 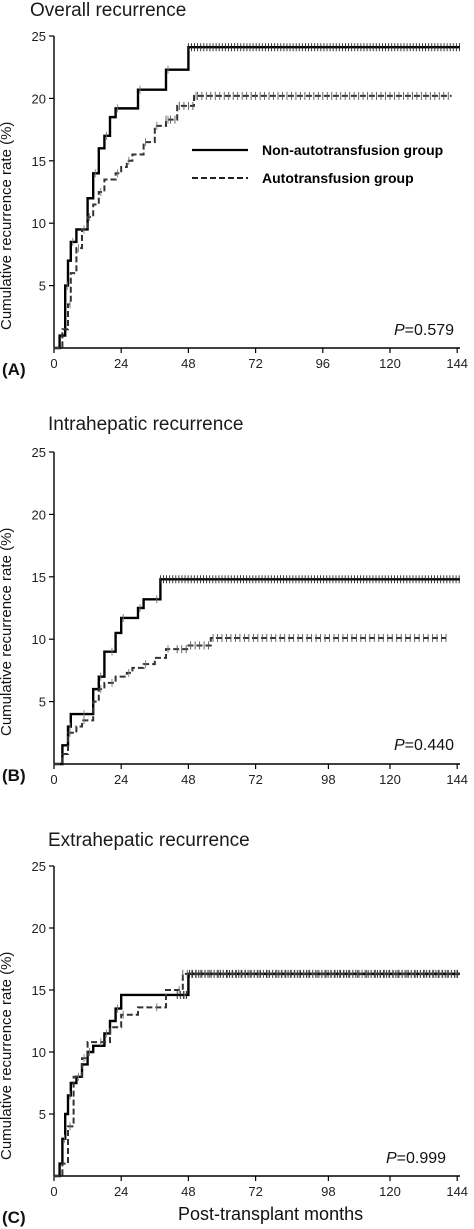 I want to click on p-value-annotation: P=0.440, so click(x=424, y=745).